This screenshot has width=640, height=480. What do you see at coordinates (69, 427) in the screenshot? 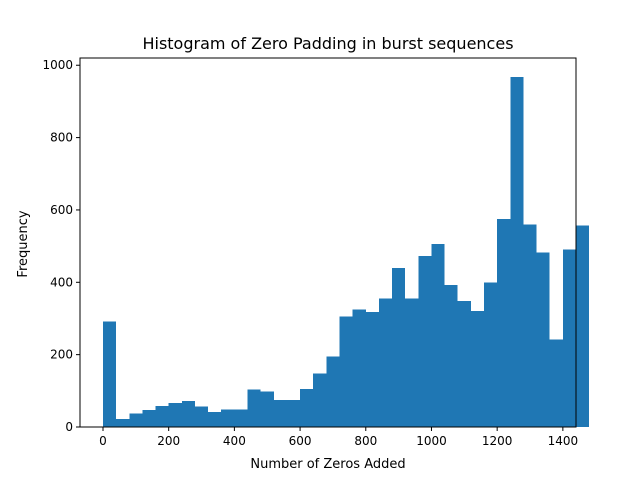
I see `y-tick-label: 0` at bounding box center [69, 427].